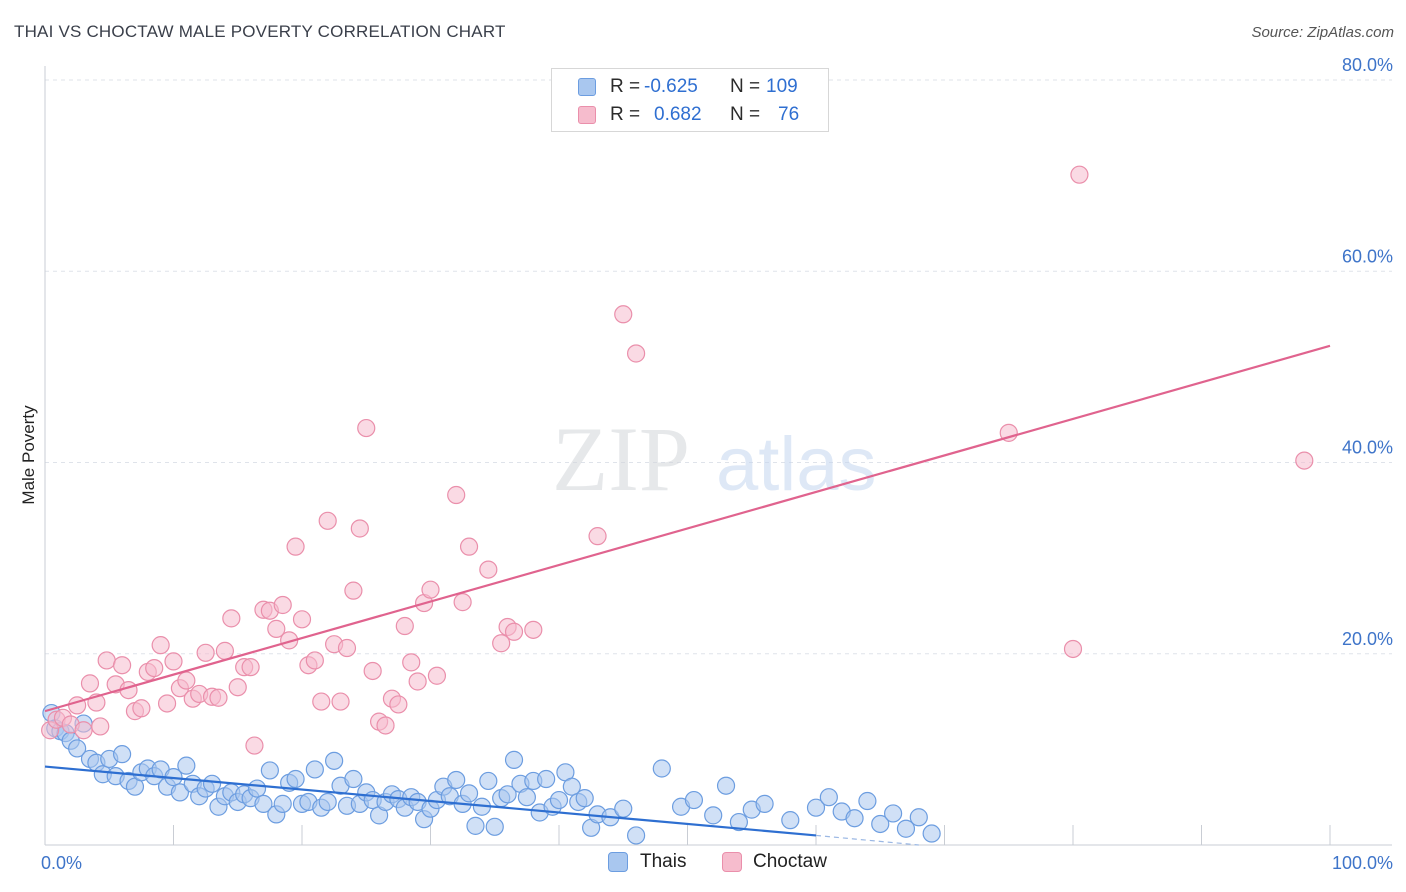  Describe the element at coordinates (1367, 639) in the screenshot. I see `y-tick-label: 20.0%` at that location.